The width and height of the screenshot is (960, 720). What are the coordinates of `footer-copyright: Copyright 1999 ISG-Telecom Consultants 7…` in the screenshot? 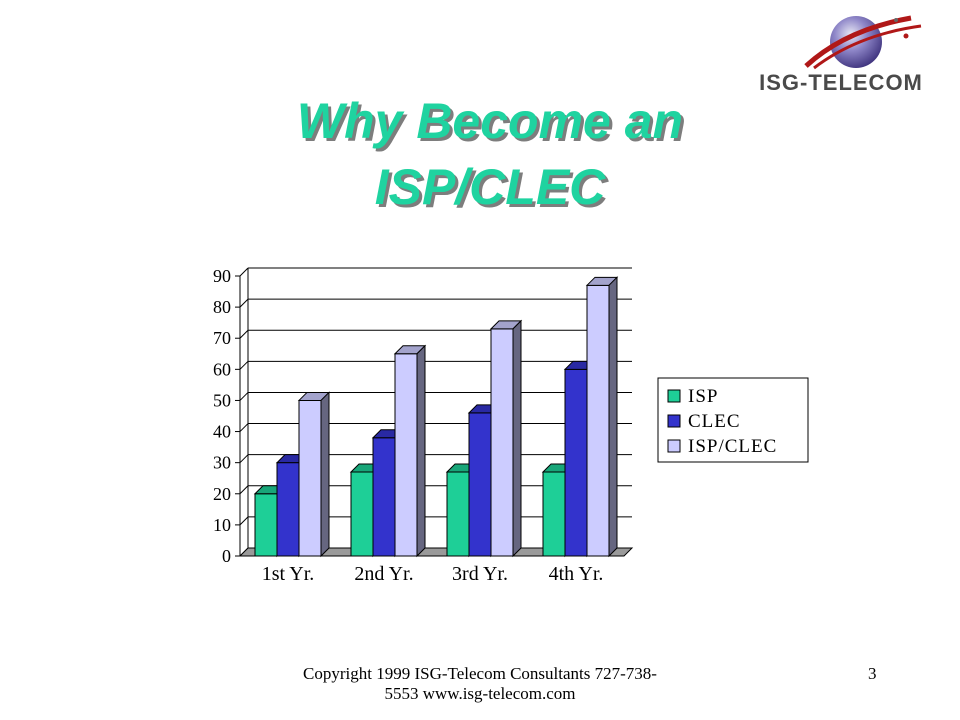 It's located at (480, 683).